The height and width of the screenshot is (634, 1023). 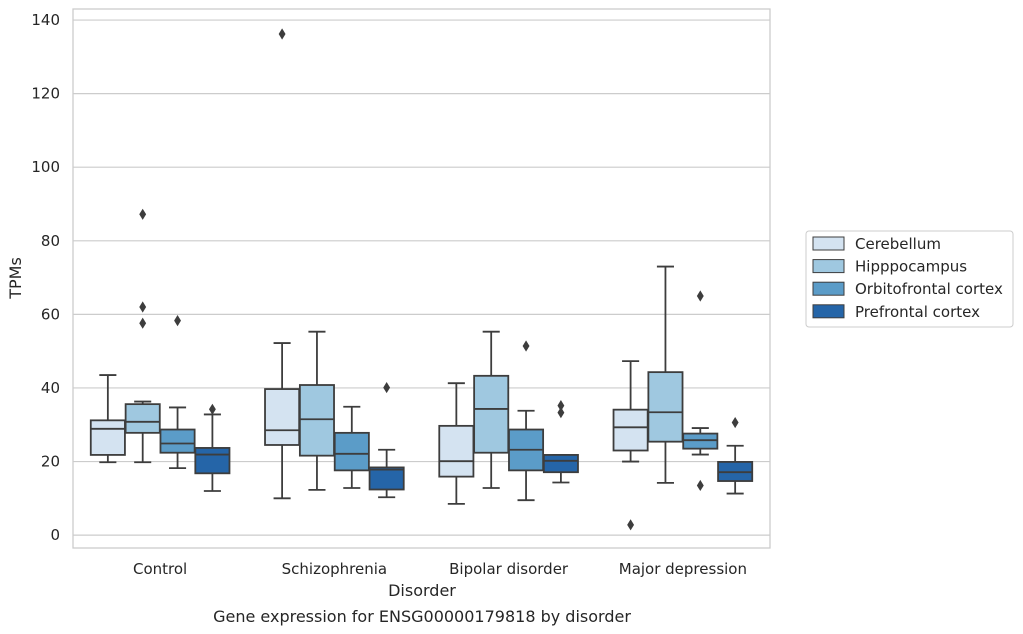 I want to click on legend-item: Orbitofrontal cortex, so click(x=907, y=289).